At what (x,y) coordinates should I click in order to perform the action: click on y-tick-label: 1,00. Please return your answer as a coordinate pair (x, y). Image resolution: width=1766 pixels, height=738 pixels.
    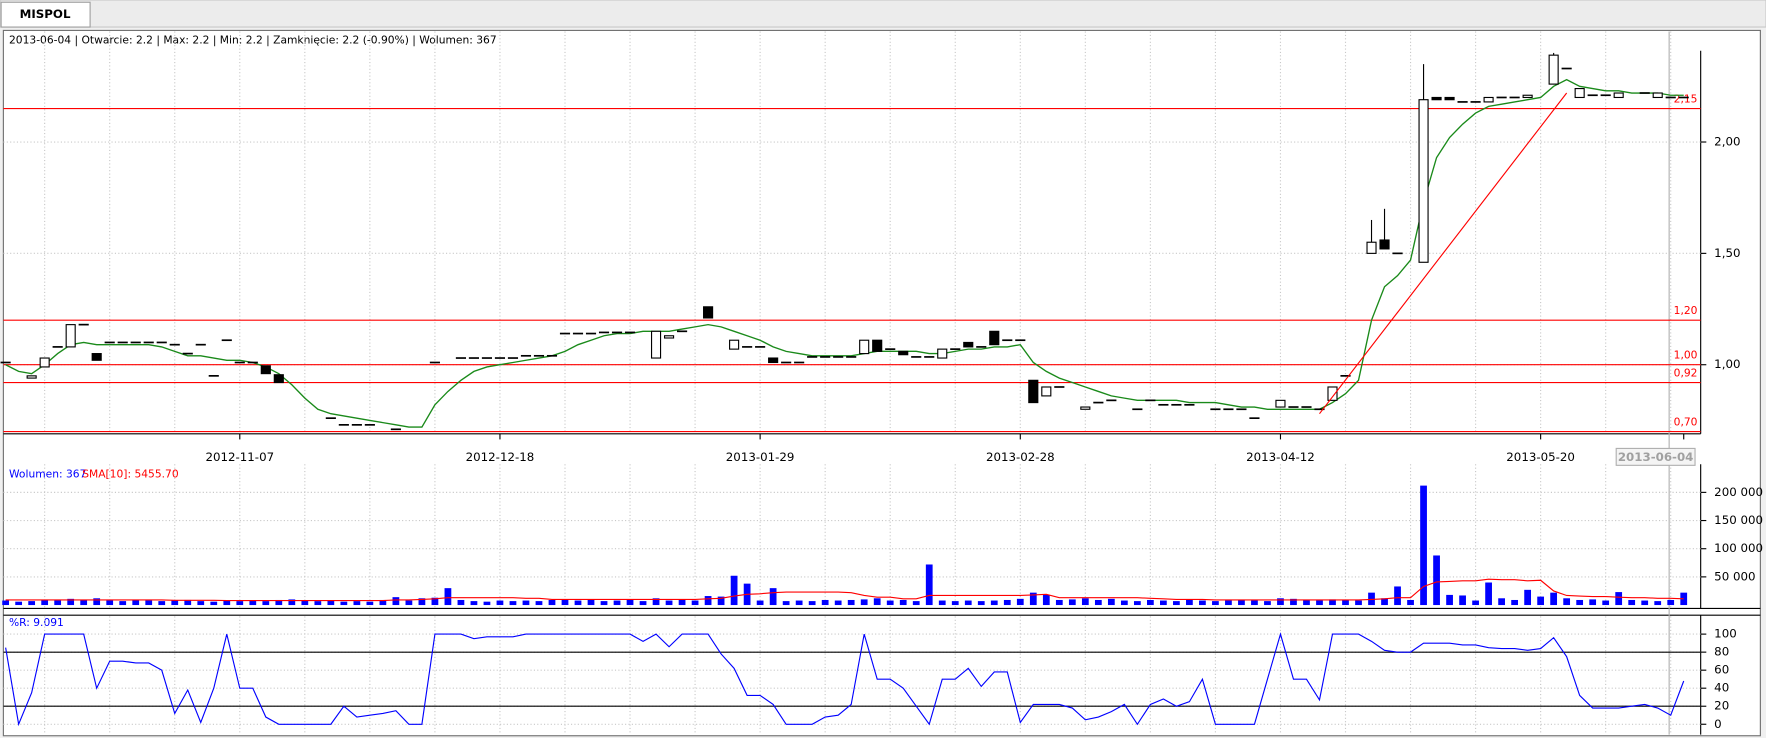
    Looking at the image, I should click on (1727, 364).